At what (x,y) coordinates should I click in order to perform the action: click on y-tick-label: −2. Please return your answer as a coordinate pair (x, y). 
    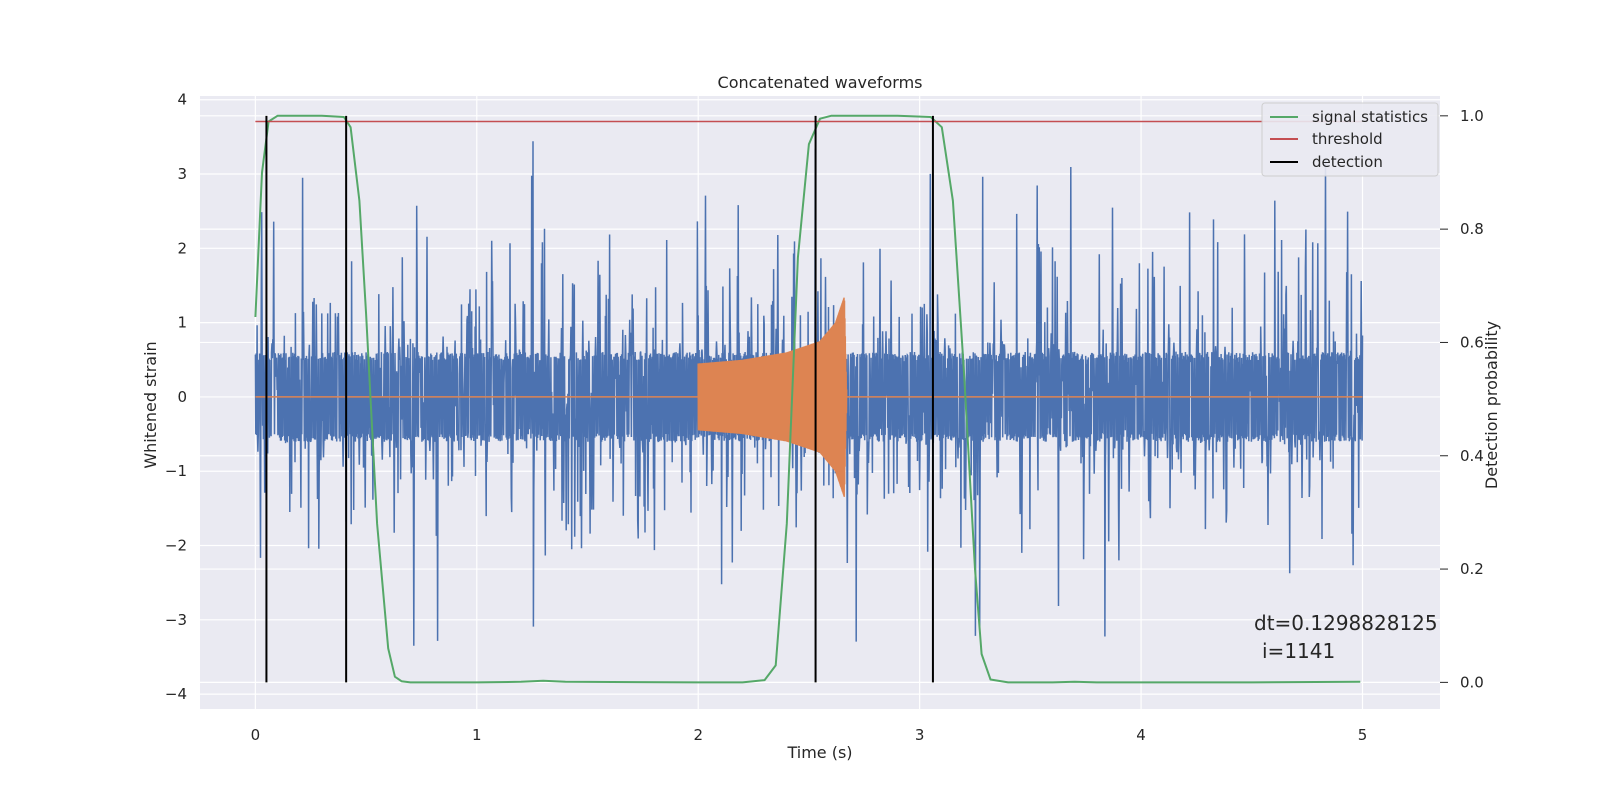
    Looking at the image, I should click on (176, 546).